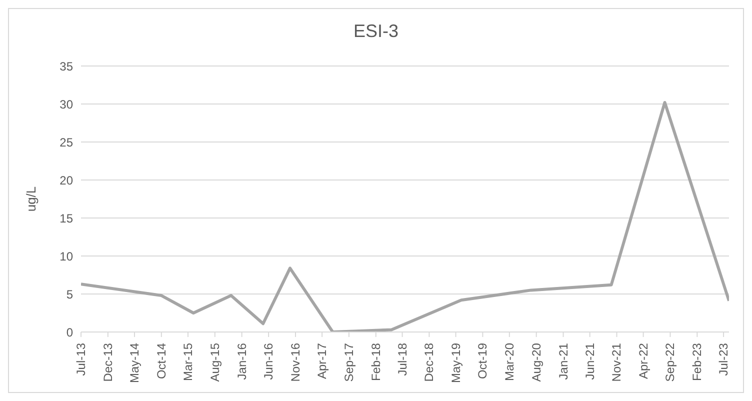 The width and height of the screenshot is (752, 401). What do you see at coordinates (509, 362) in the screenshot?
I see `x-tick-label: Mar-20` at bounding box center [509, 362].